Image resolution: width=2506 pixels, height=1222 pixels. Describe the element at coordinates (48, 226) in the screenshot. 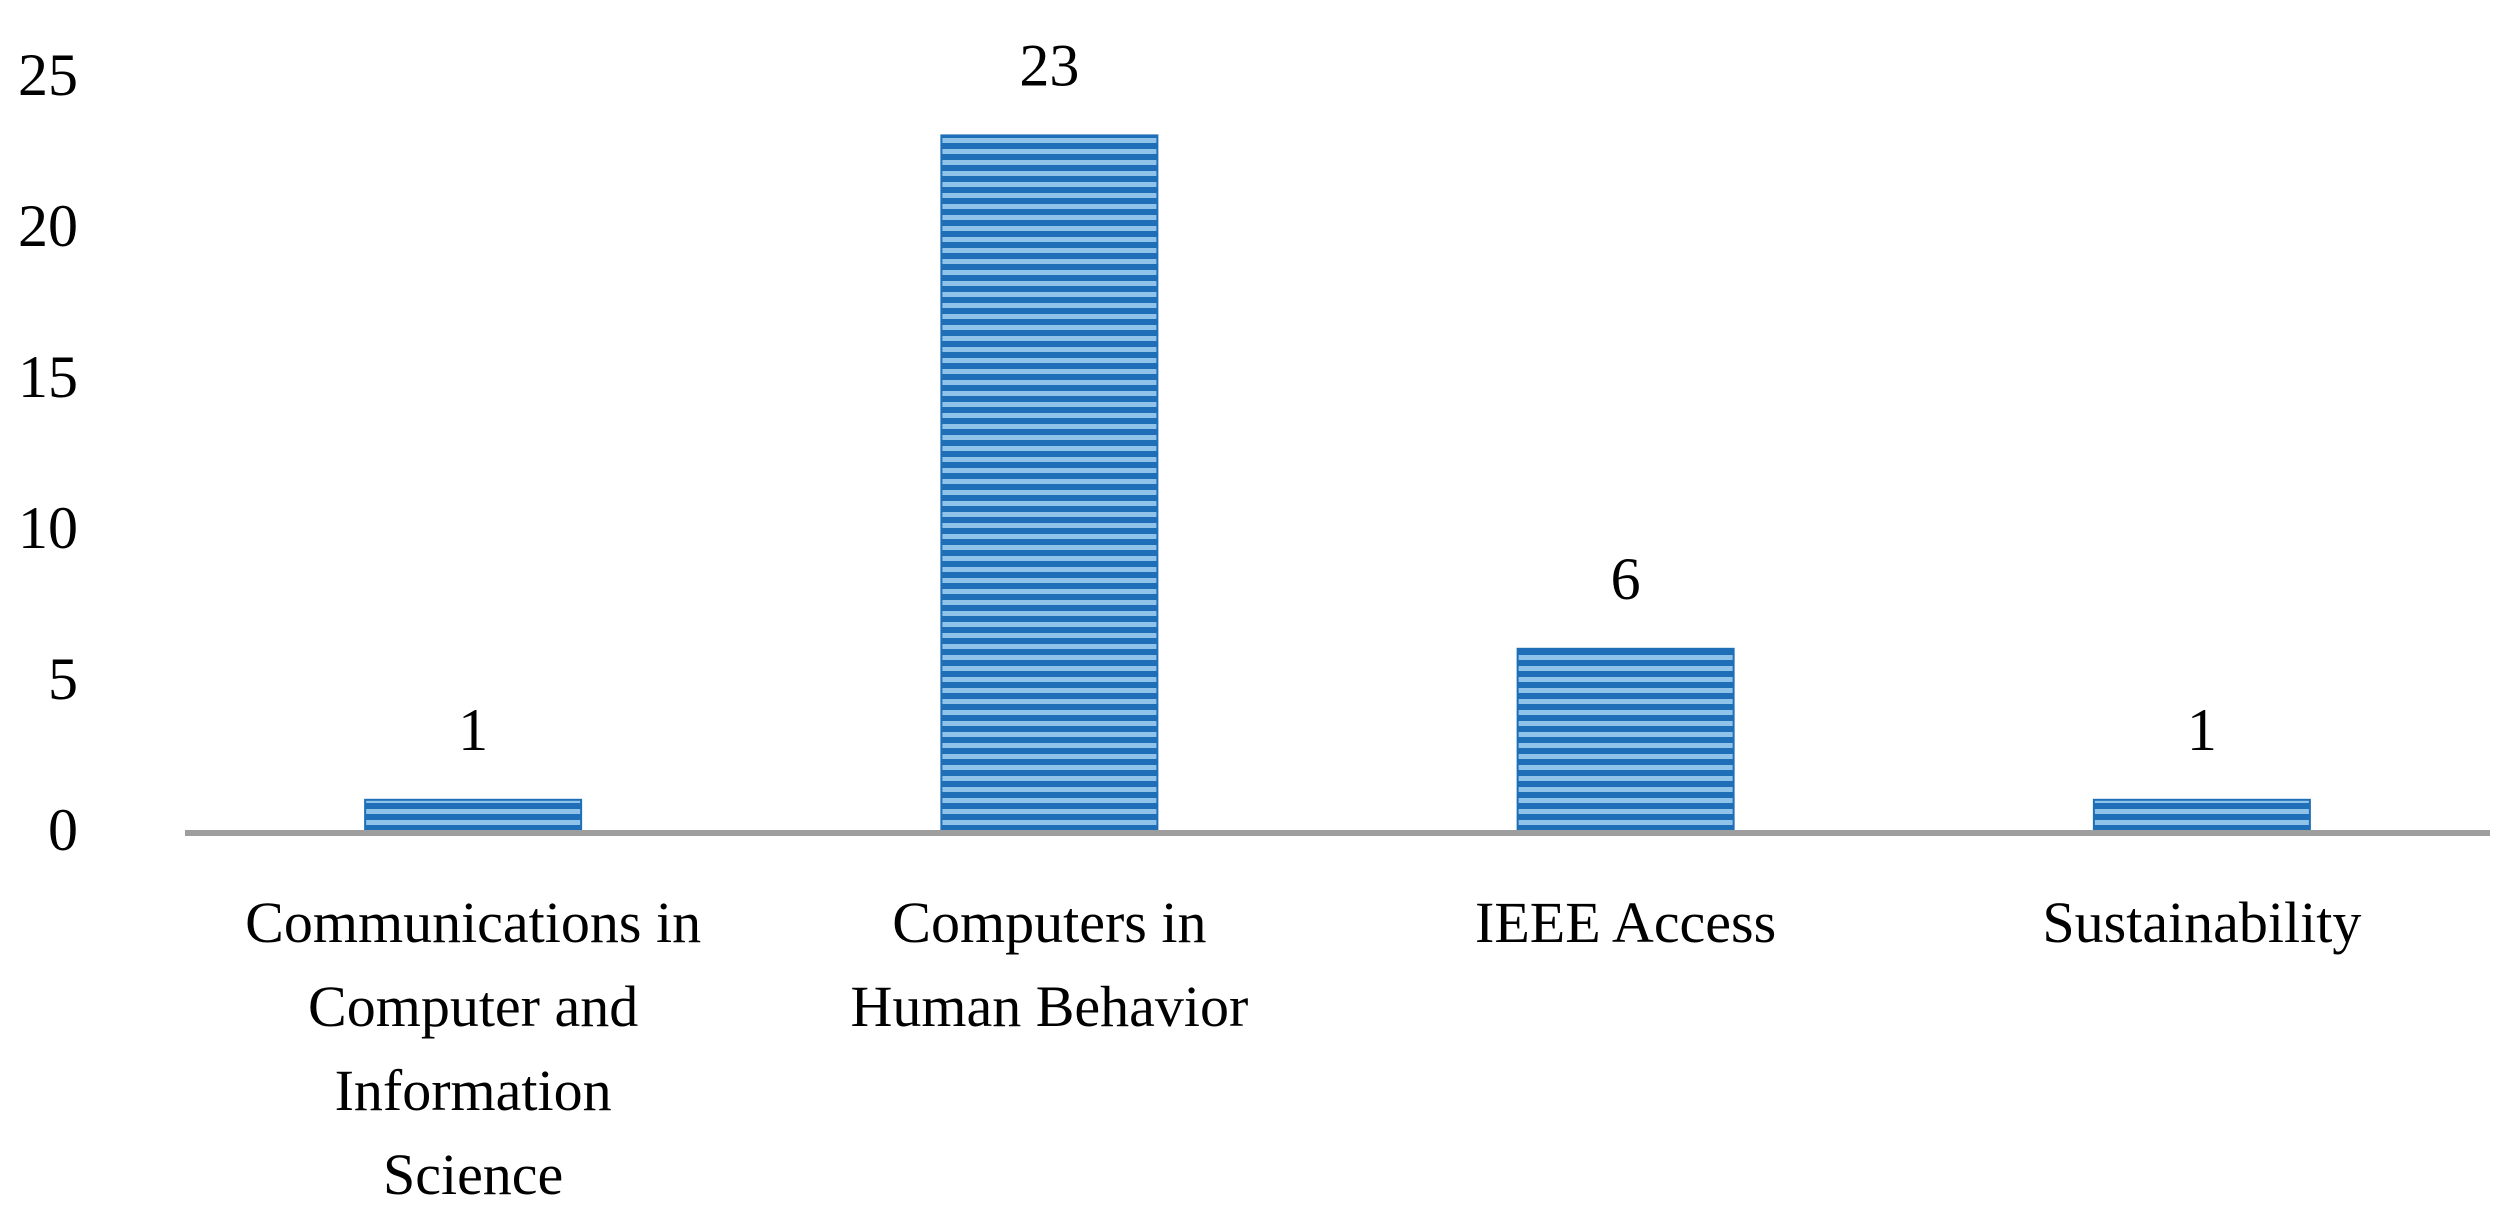

I see `y-tick-label: 20` at that location.